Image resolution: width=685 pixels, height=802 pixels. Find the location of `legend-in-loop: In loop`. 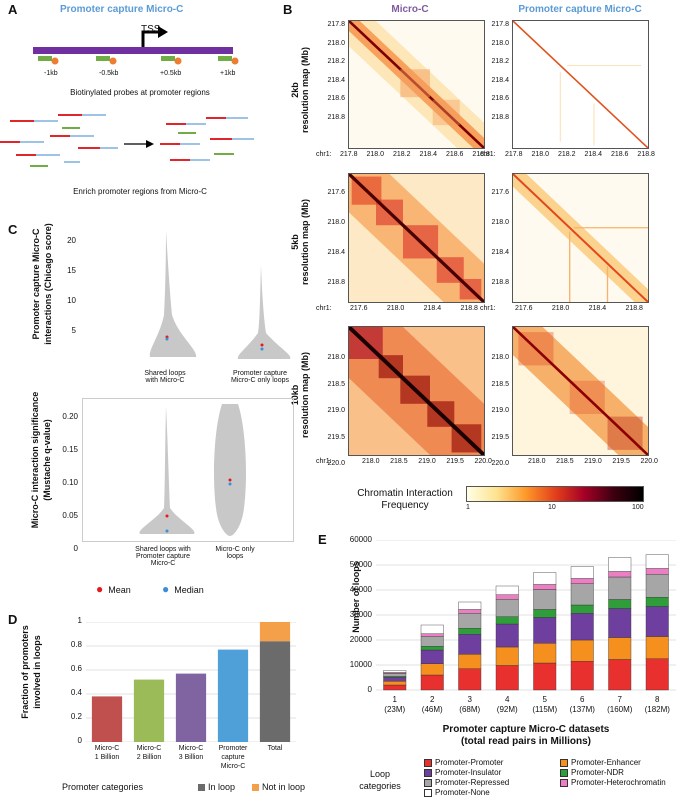

legend-in-loop: In loop is located at coordinates (216, 787).